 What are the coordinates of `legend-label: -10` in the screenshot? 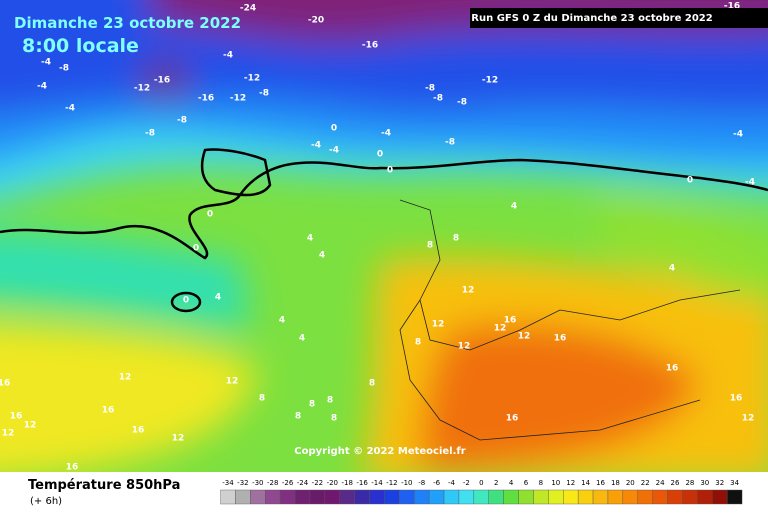 It's located at (406, 483).